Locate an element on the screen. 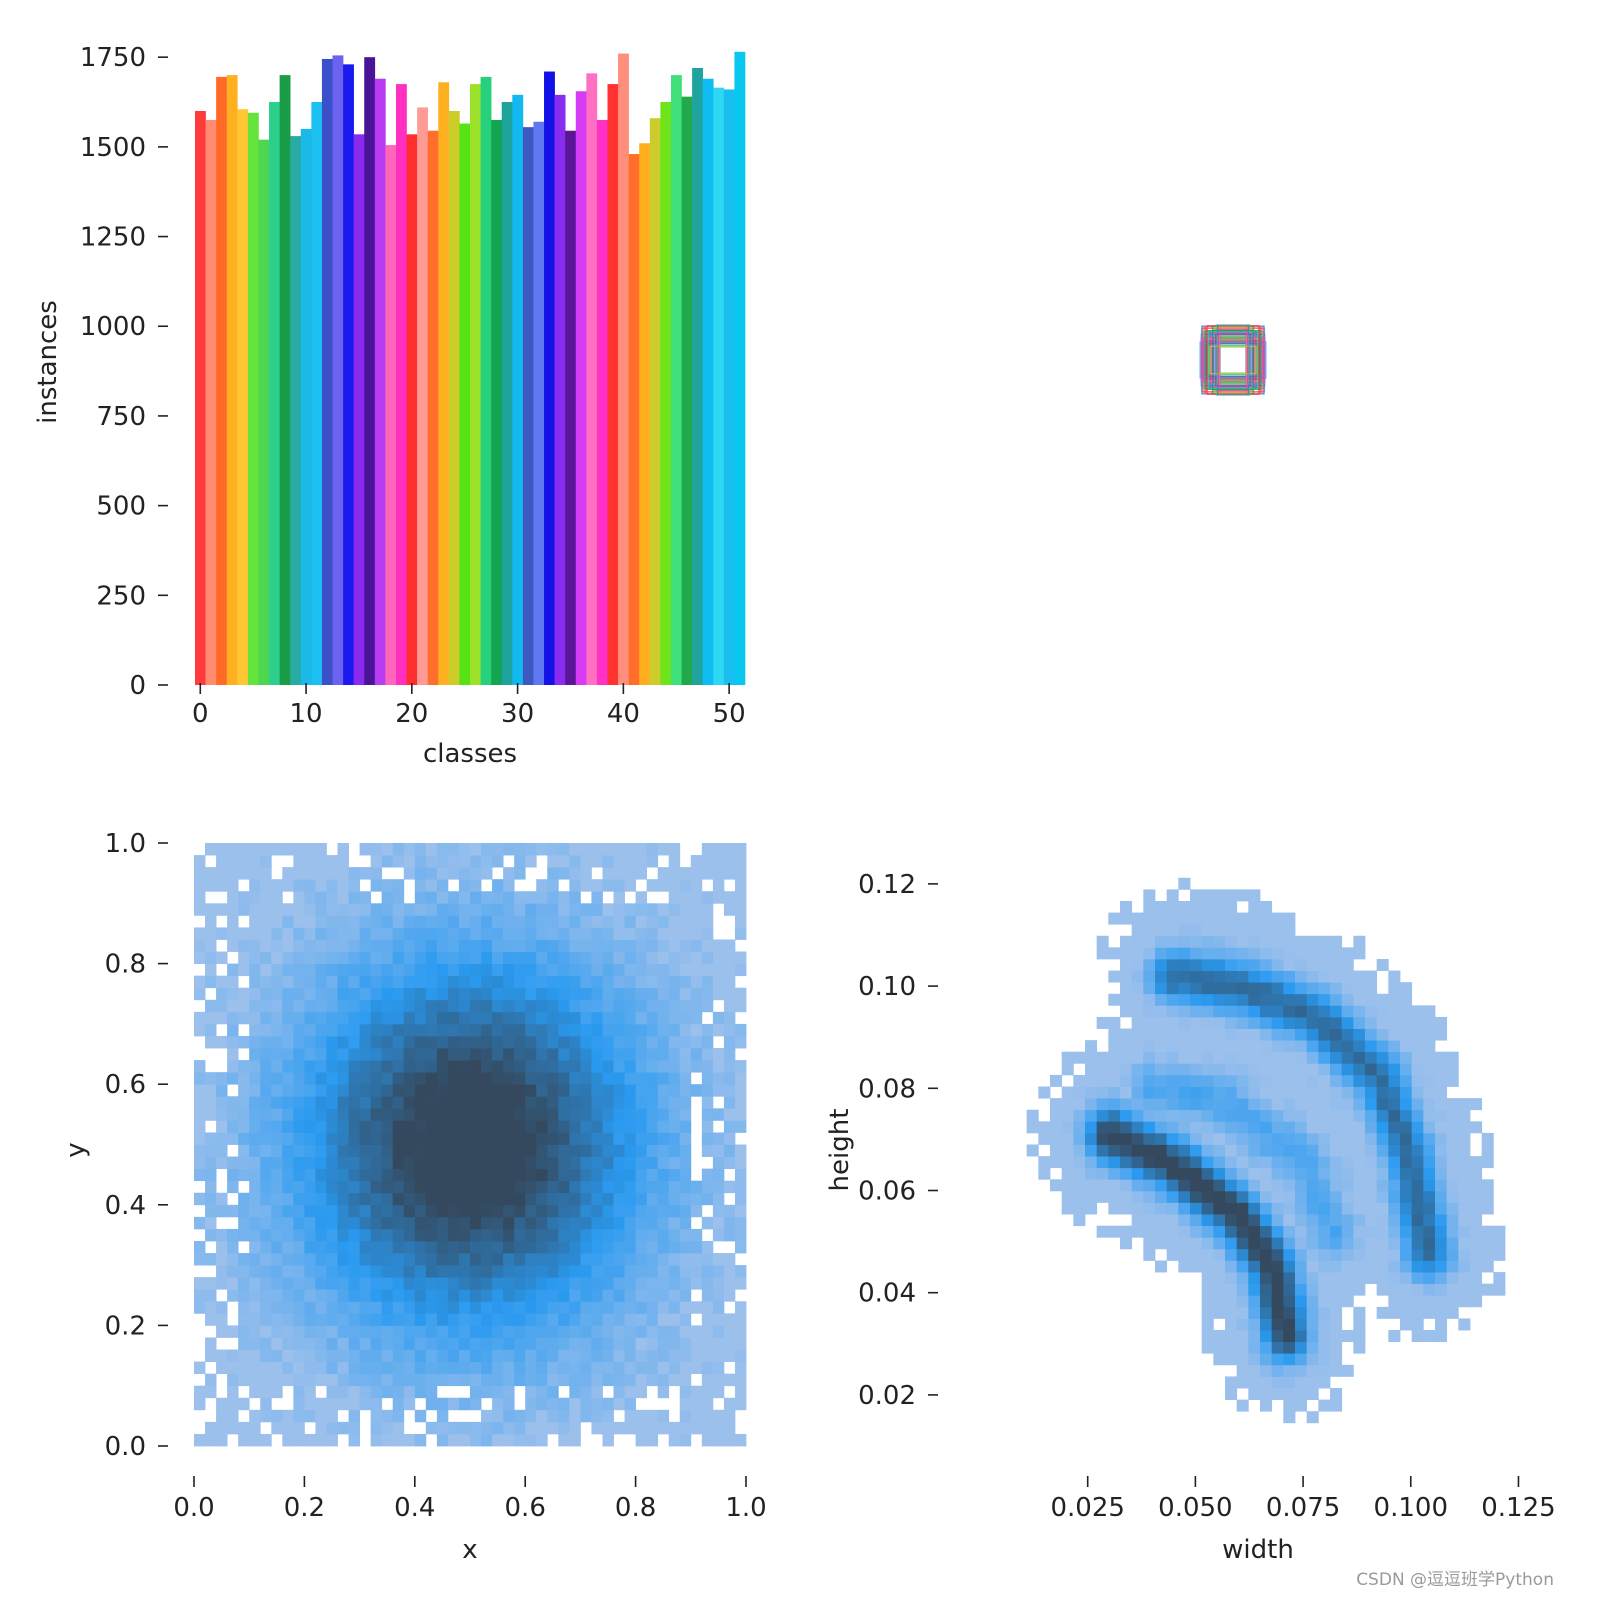 The image size is (1600, 1600). y-tick-label: 0.0 is located at coordinates (125, 1447).